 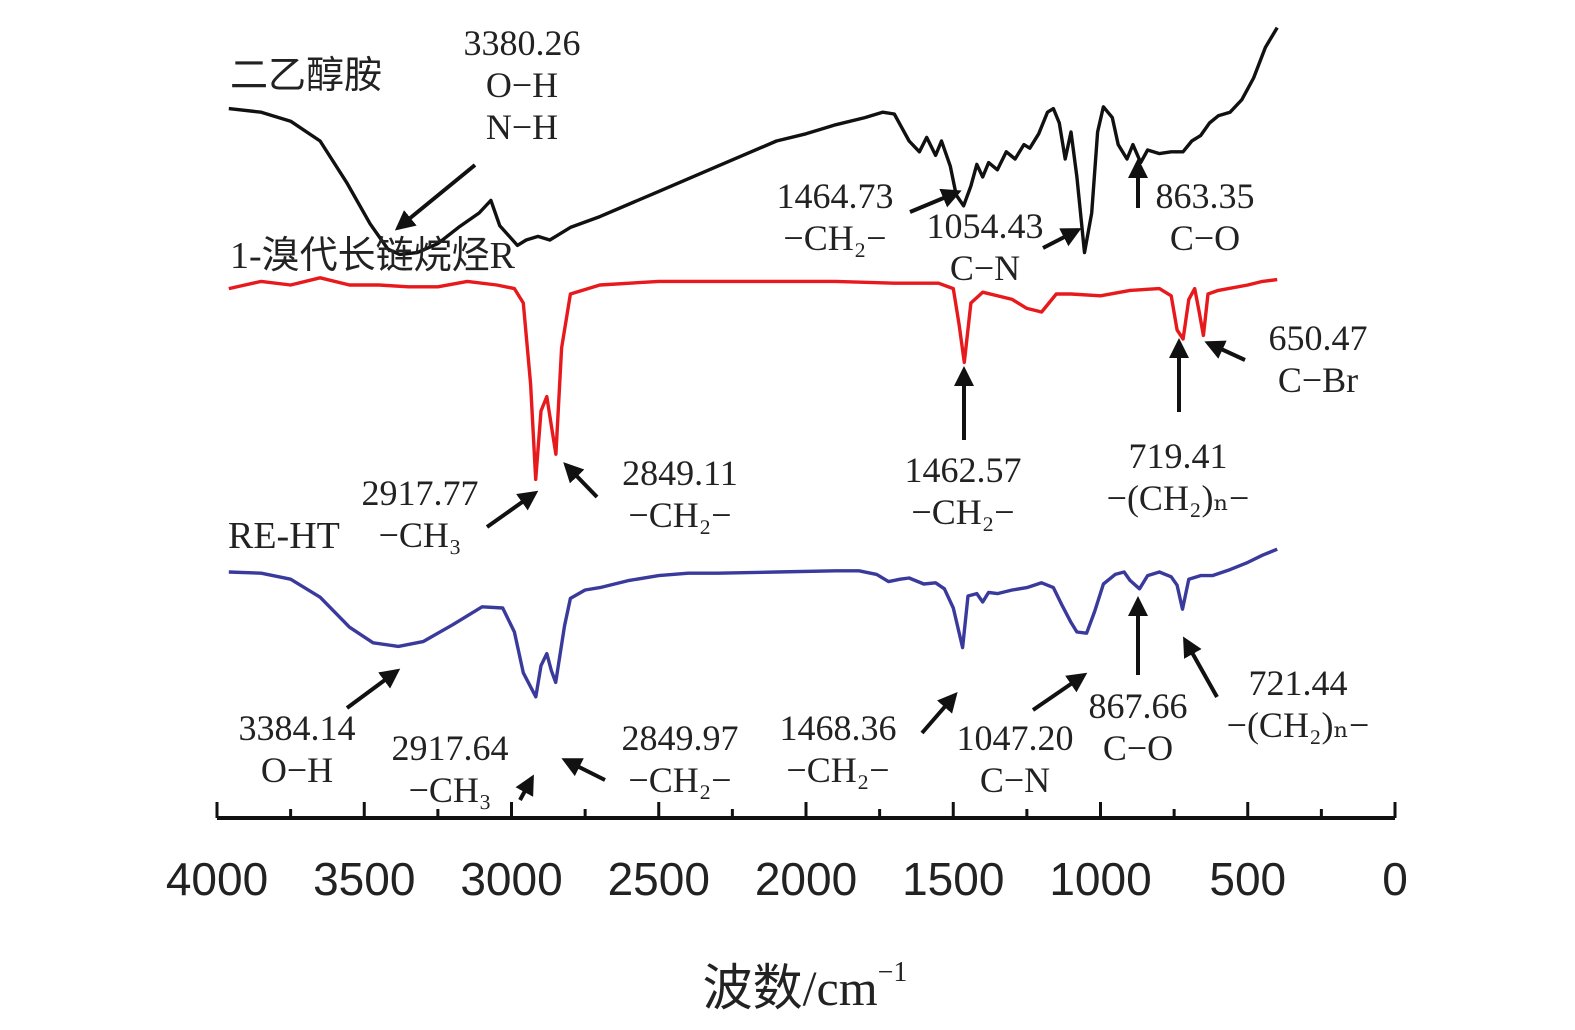 I want to click on peak-annotation: 721.44 −(CH₂)ₙ−, so click(x=1276, y=690).